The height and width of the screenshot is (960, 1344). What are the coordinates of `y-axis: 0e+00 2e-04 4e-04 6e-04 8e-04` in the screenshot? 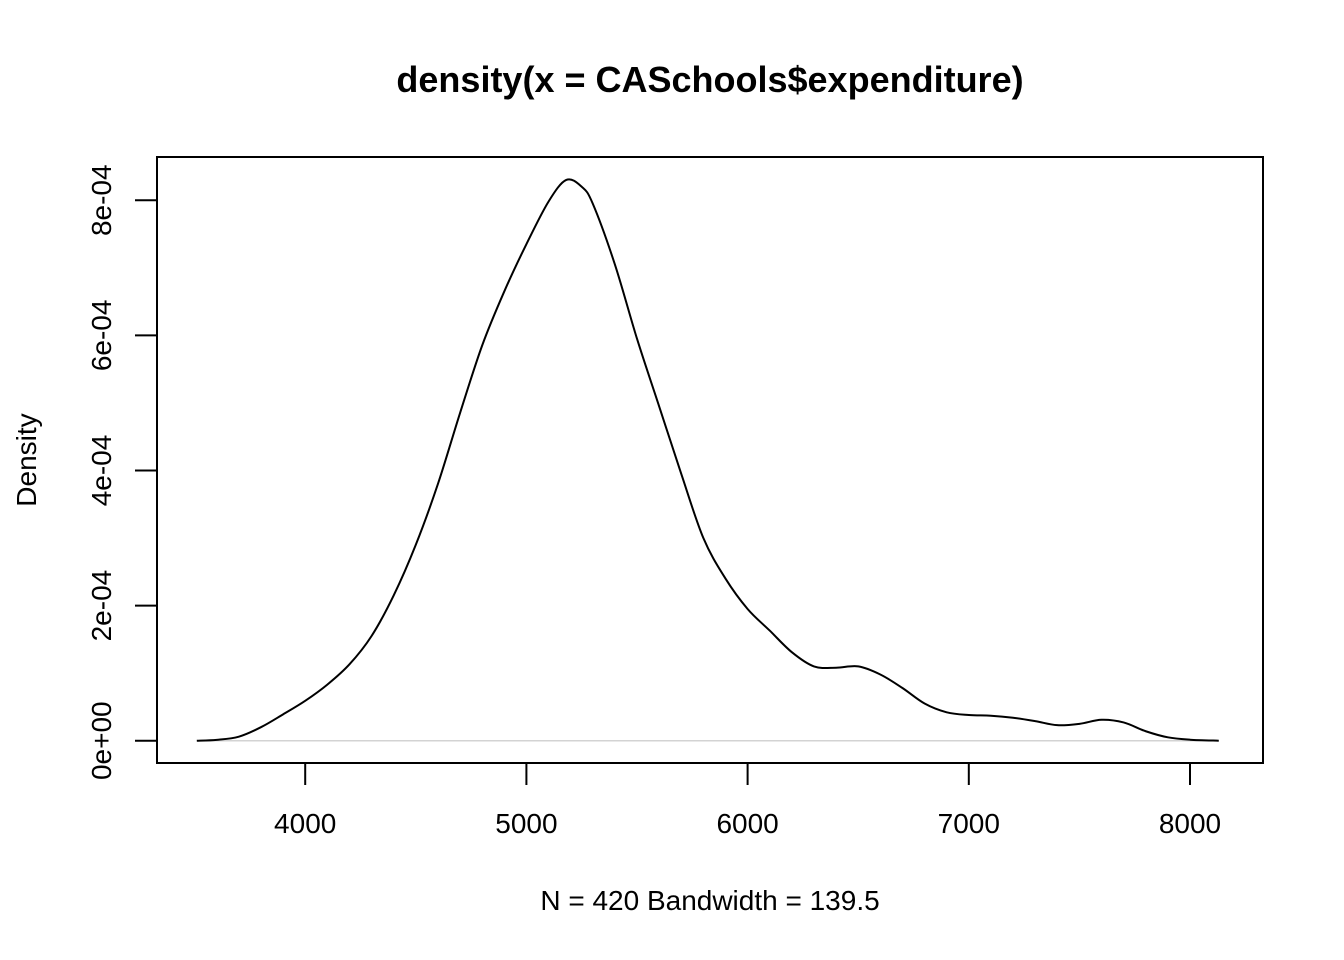 It's located at (122, 472).